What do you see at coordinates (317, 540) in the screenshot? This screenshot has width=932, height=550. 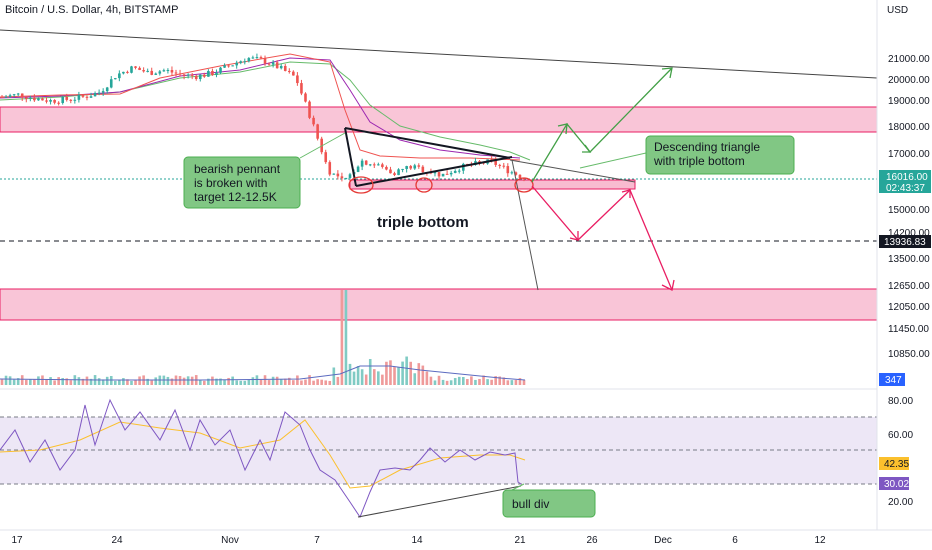 I see `time-tick: 7` at bounding box center [317, 540].